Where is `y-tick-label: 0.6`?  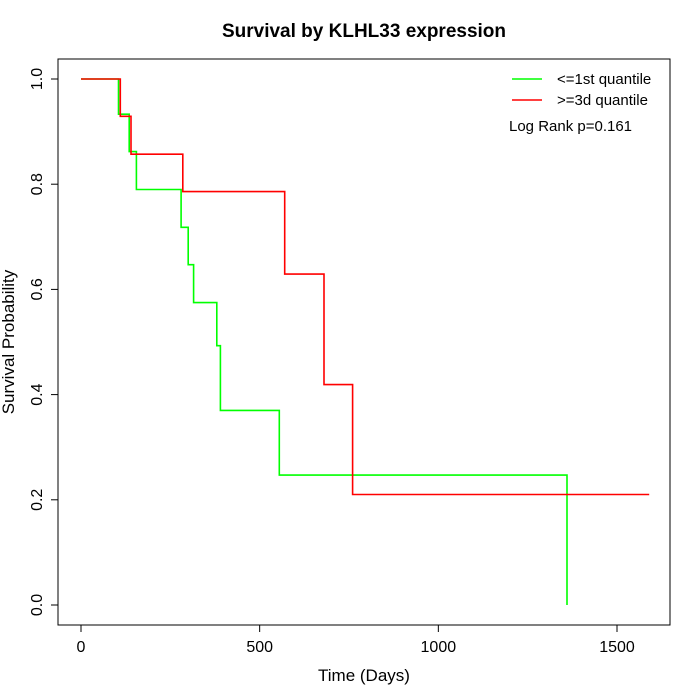 y-tick-label: 0.6 is located at coordinates (37, 289).